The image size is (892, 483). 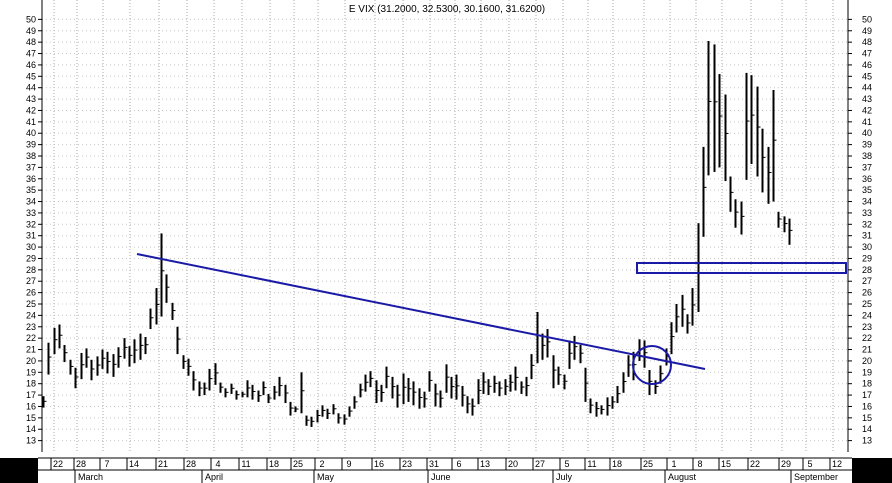 I want to click on right-tick-label: 18, so click(x=867, y=384).